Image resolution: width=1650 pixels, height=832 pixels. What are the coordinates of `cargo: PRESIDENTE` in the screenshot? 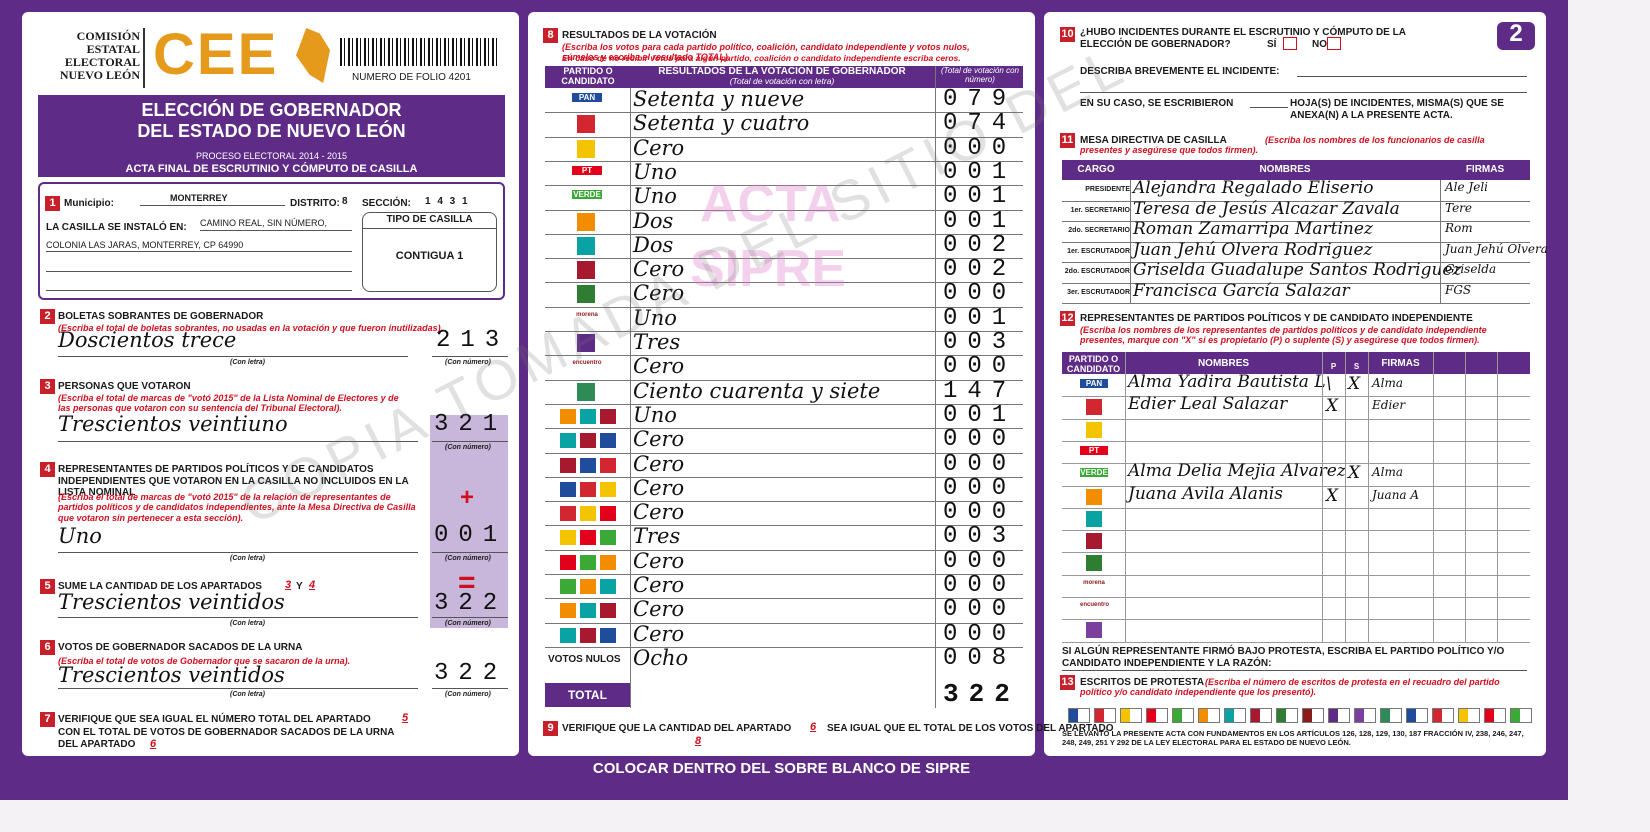 It's located at (1107, 189).